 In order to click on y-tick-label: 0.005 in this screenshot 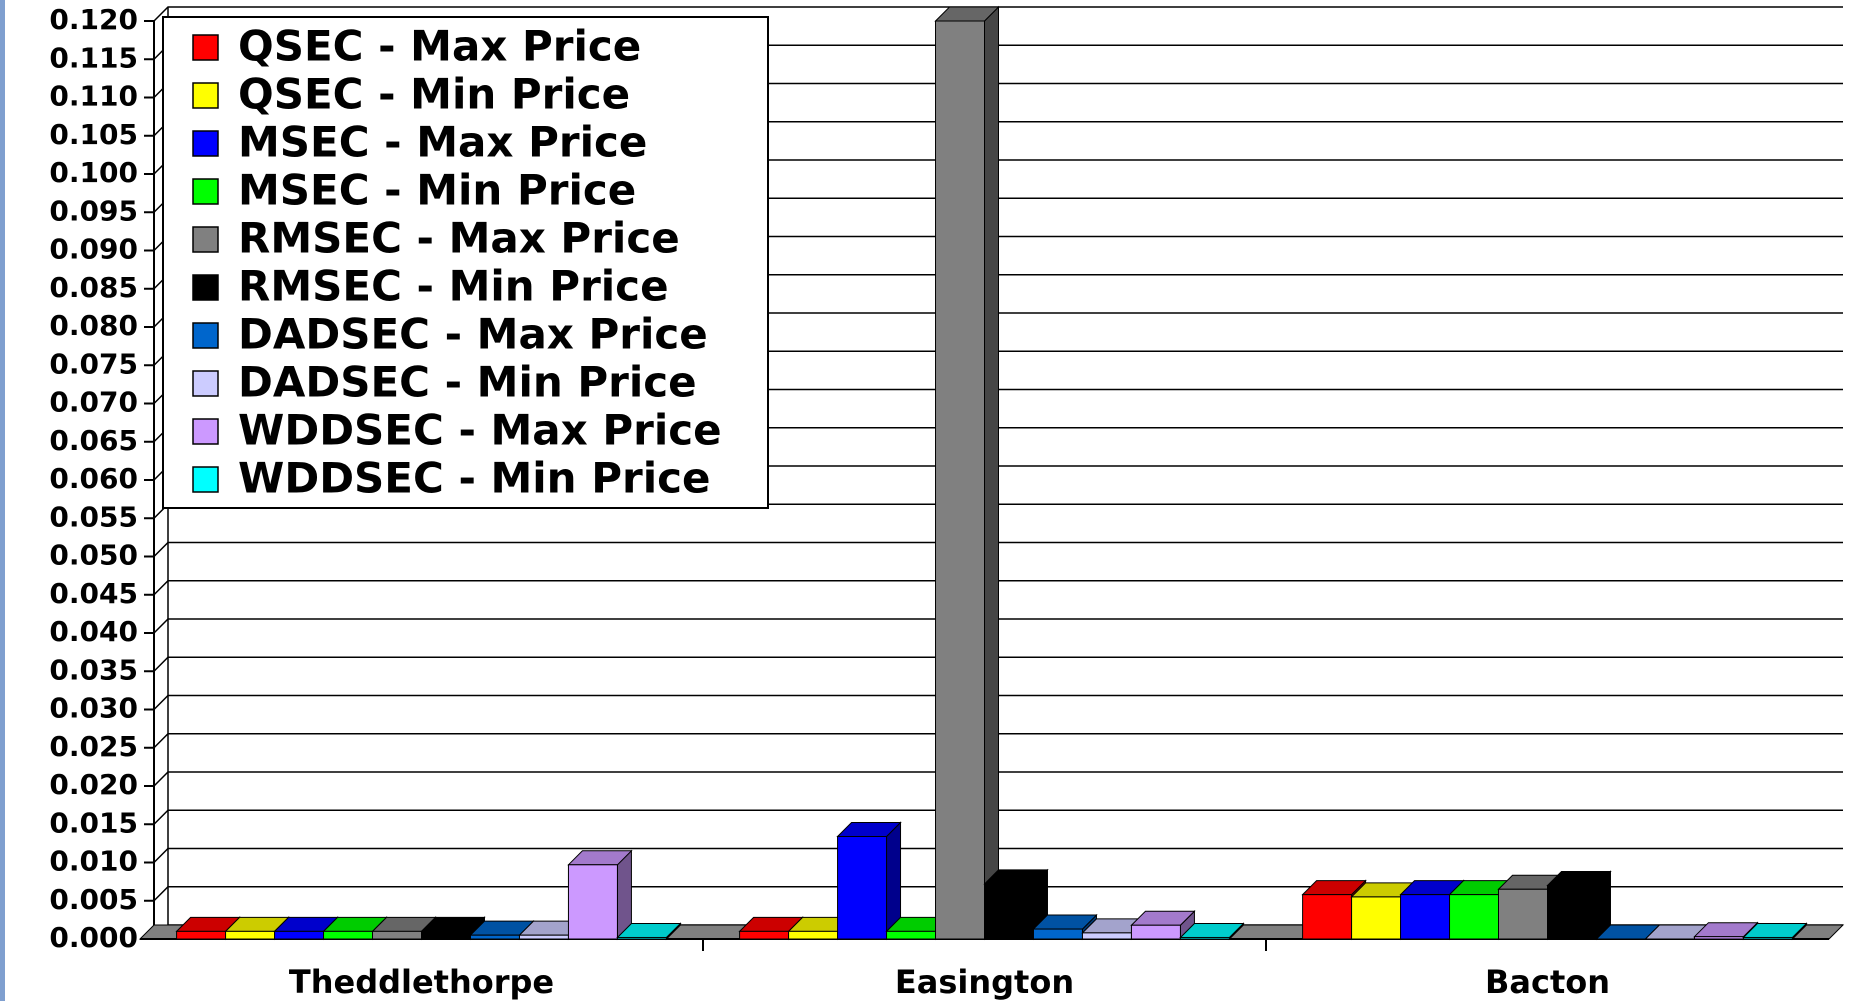, I will do `click(93, 899)`.